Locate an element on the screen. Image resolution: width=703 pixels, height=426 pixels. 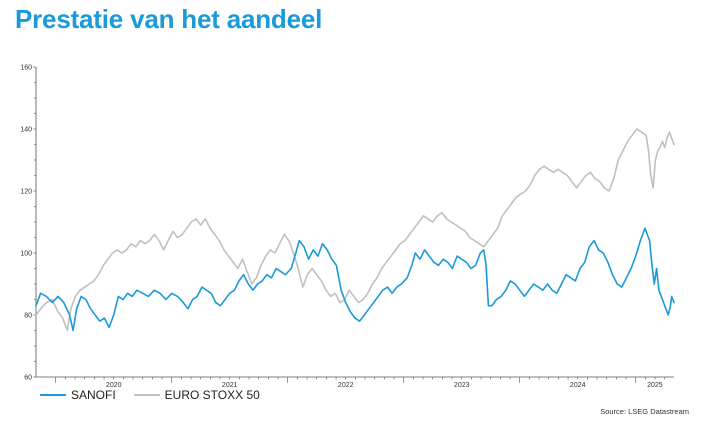
legend-item-sanofi: SANOFI is located at coordinates (78, 395).